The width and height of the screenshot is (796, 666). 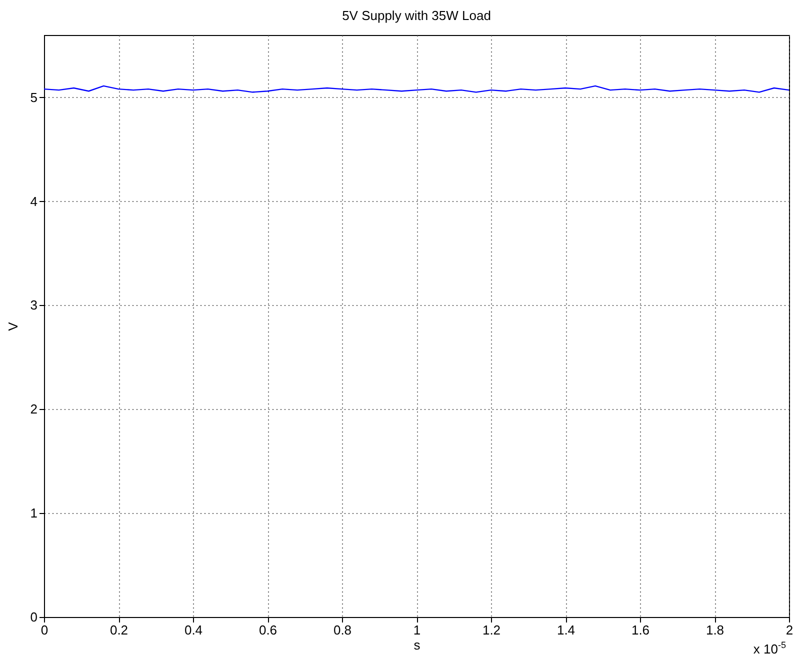 I want to click on x-tick-label: 0.4, so click(x=193, y=630).